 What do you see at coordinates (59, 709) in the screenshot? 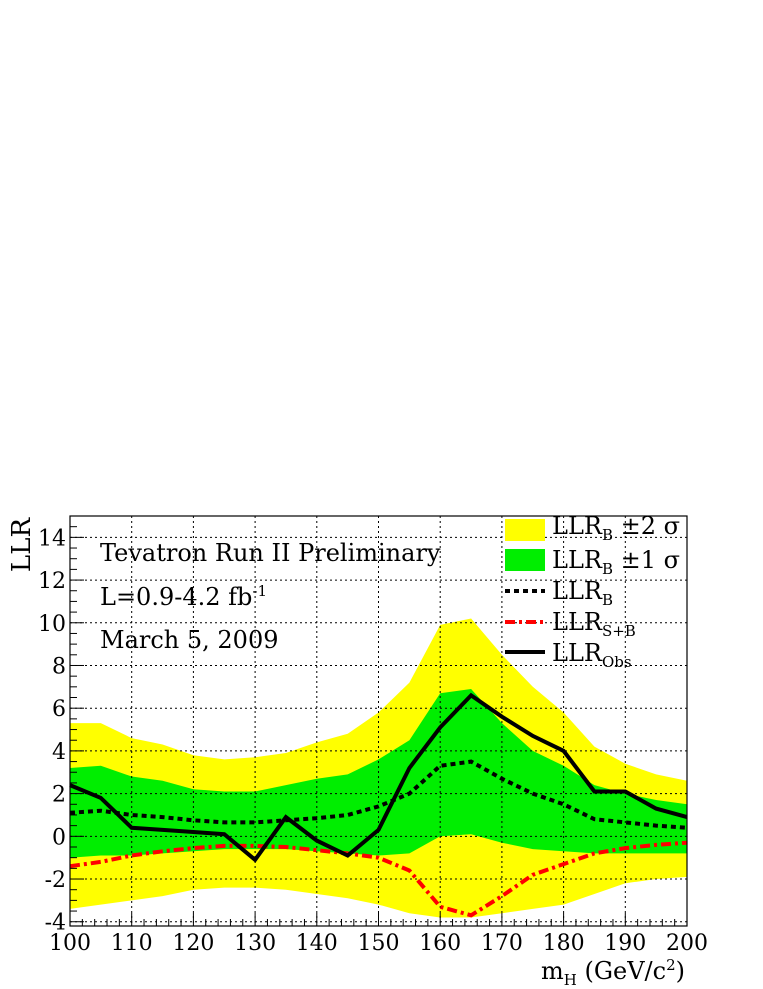
I see `y-tick-label: 6` at bounding box center [59, 709].